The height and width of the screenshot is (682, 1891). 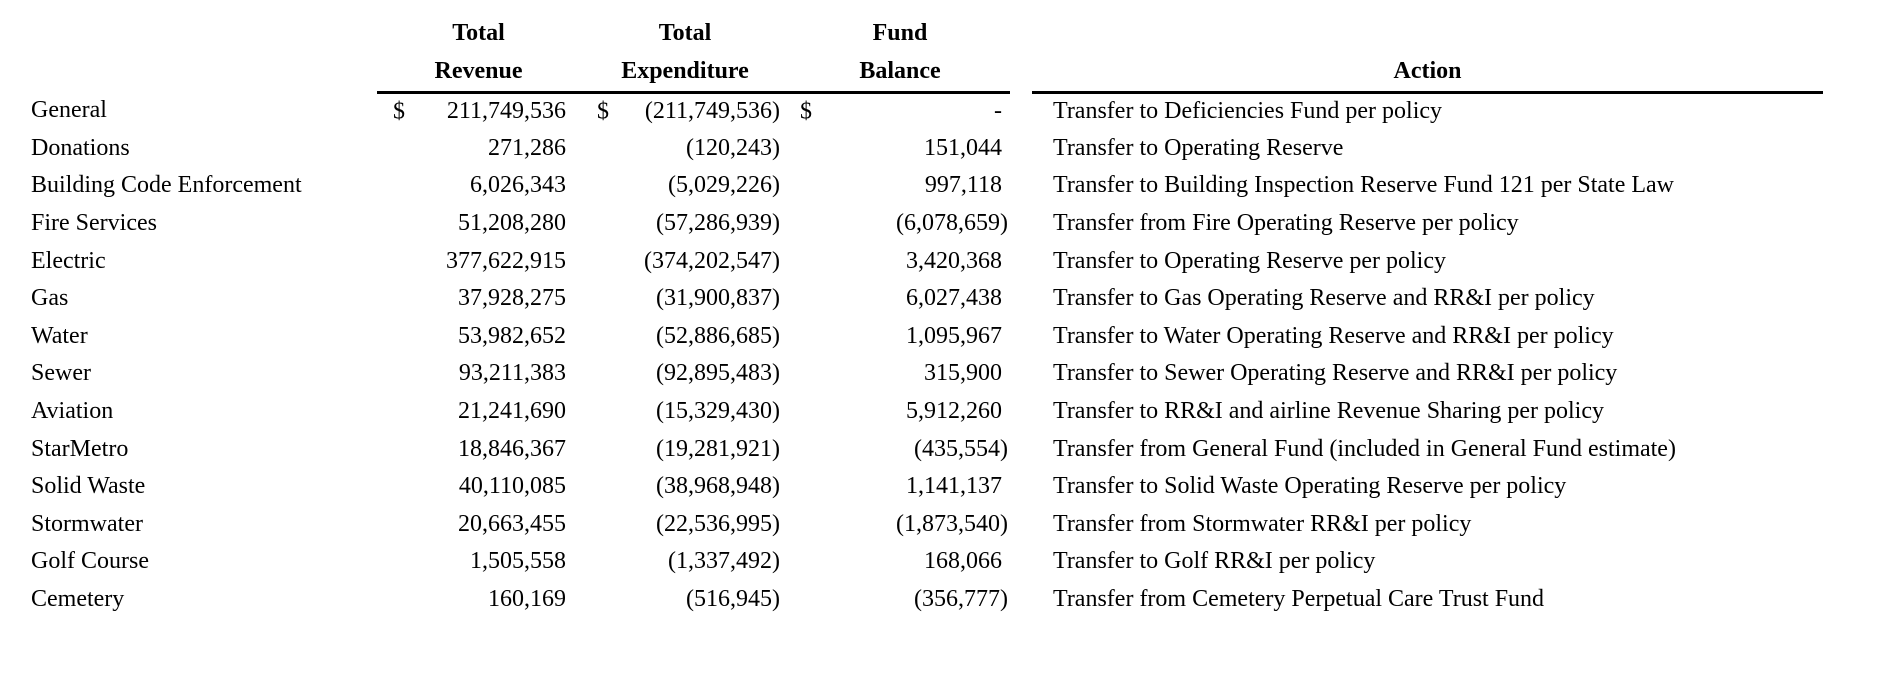 I want to click on fund-name-cell: Building Code Enforcement, so click(x=166, y=185).